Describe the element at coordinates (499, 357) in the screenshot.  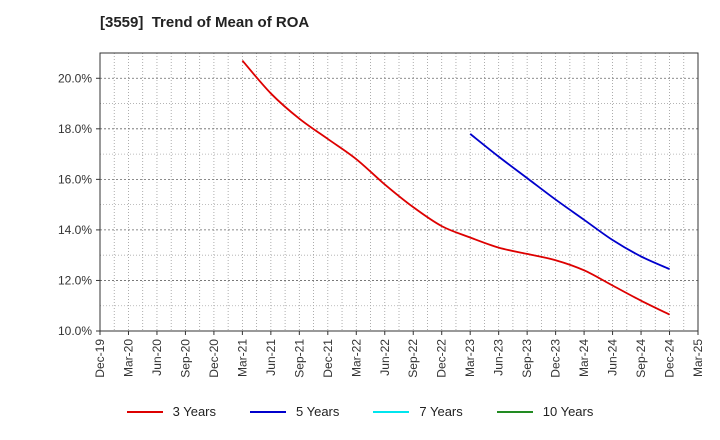
I see `x-tick-label: Jun-23` at that location.